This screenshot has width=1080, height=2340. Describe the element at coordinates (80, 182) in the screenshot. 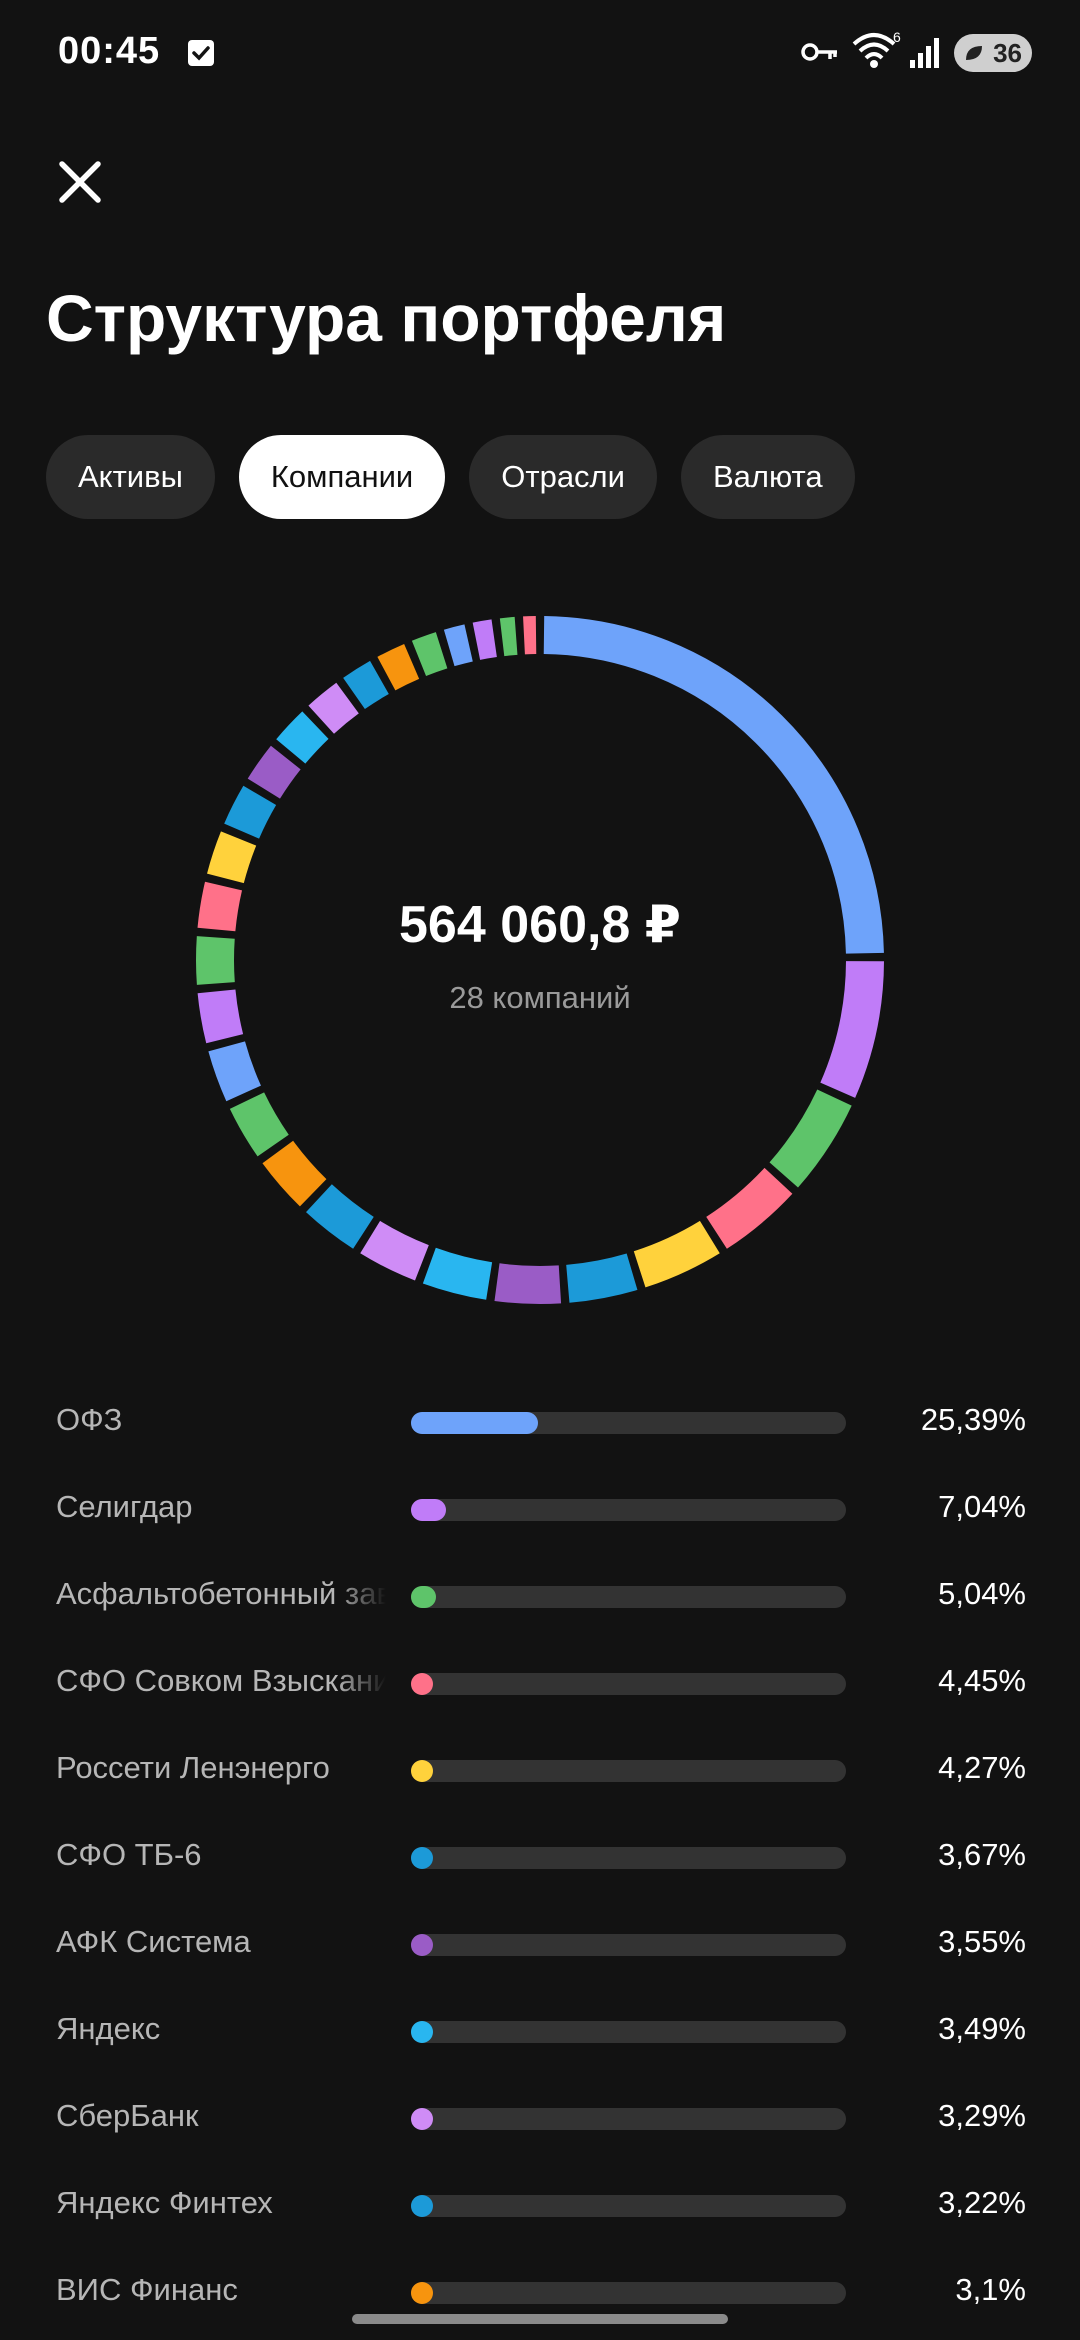

I see `close-icon` at that location.